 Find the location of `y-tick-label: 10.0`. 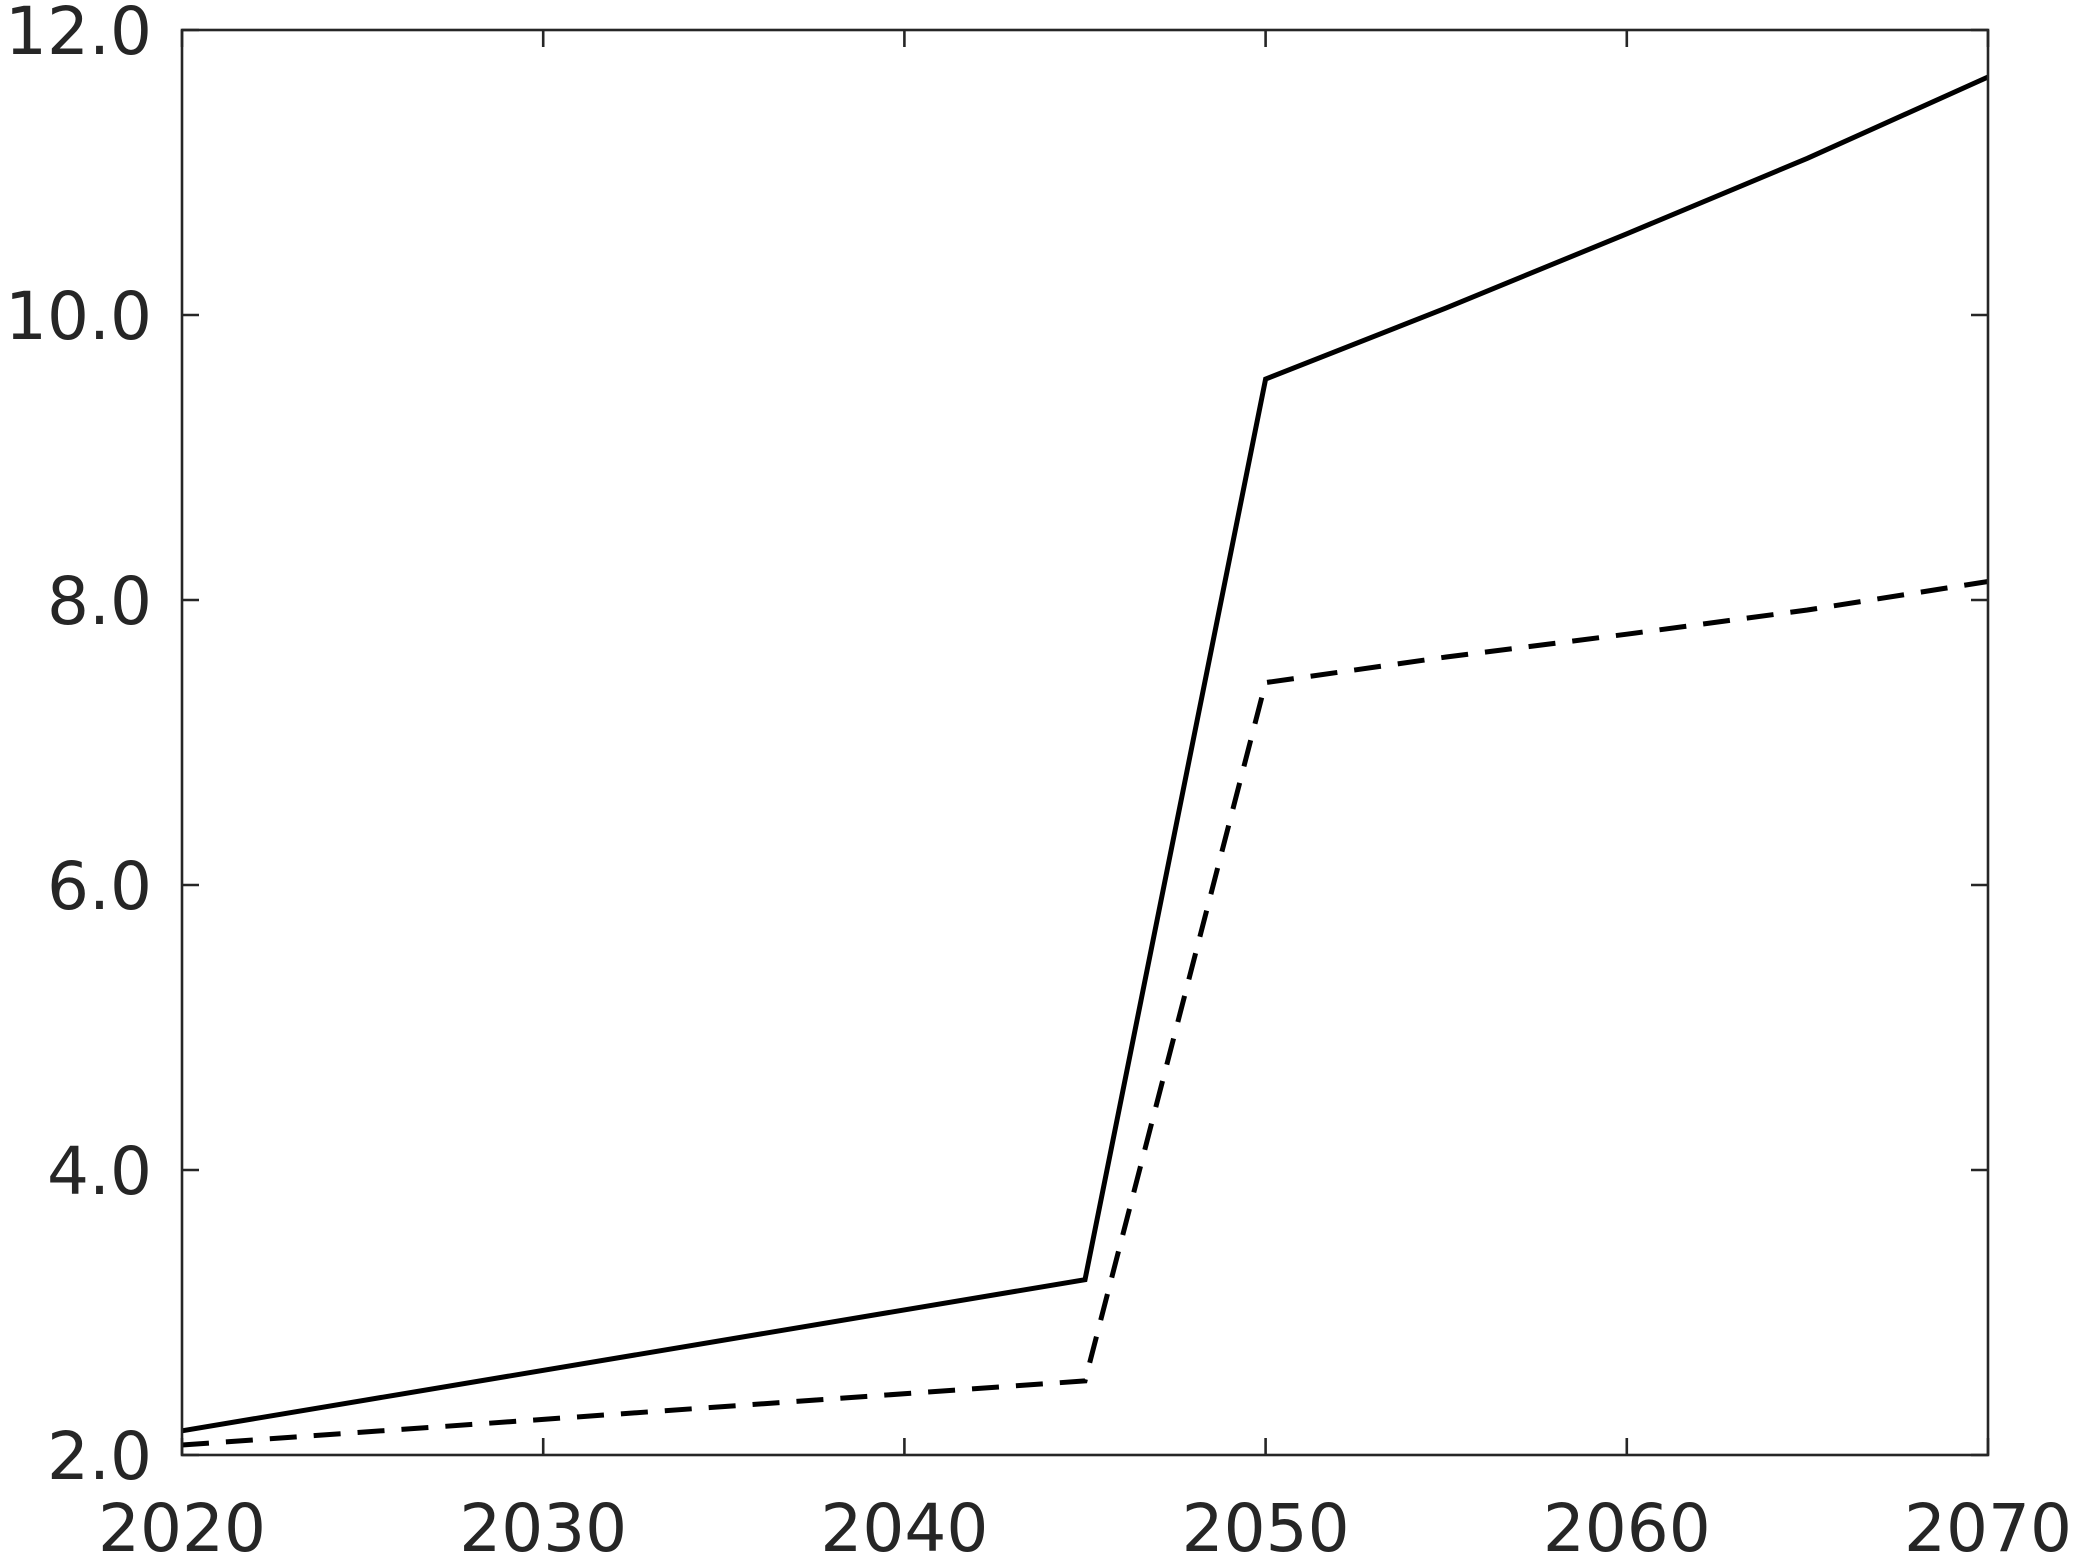

y-tick-label: 10.0 is located at coordinates (78, 316).